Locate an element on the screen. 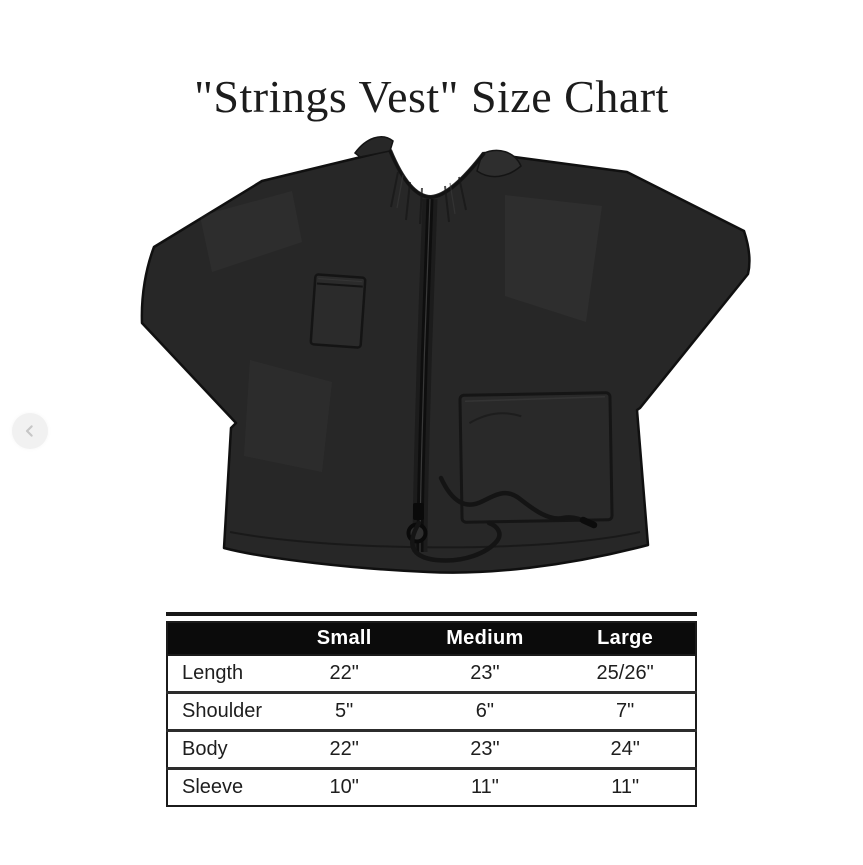  header-medium: Medium is located at coordinates (485, 638).